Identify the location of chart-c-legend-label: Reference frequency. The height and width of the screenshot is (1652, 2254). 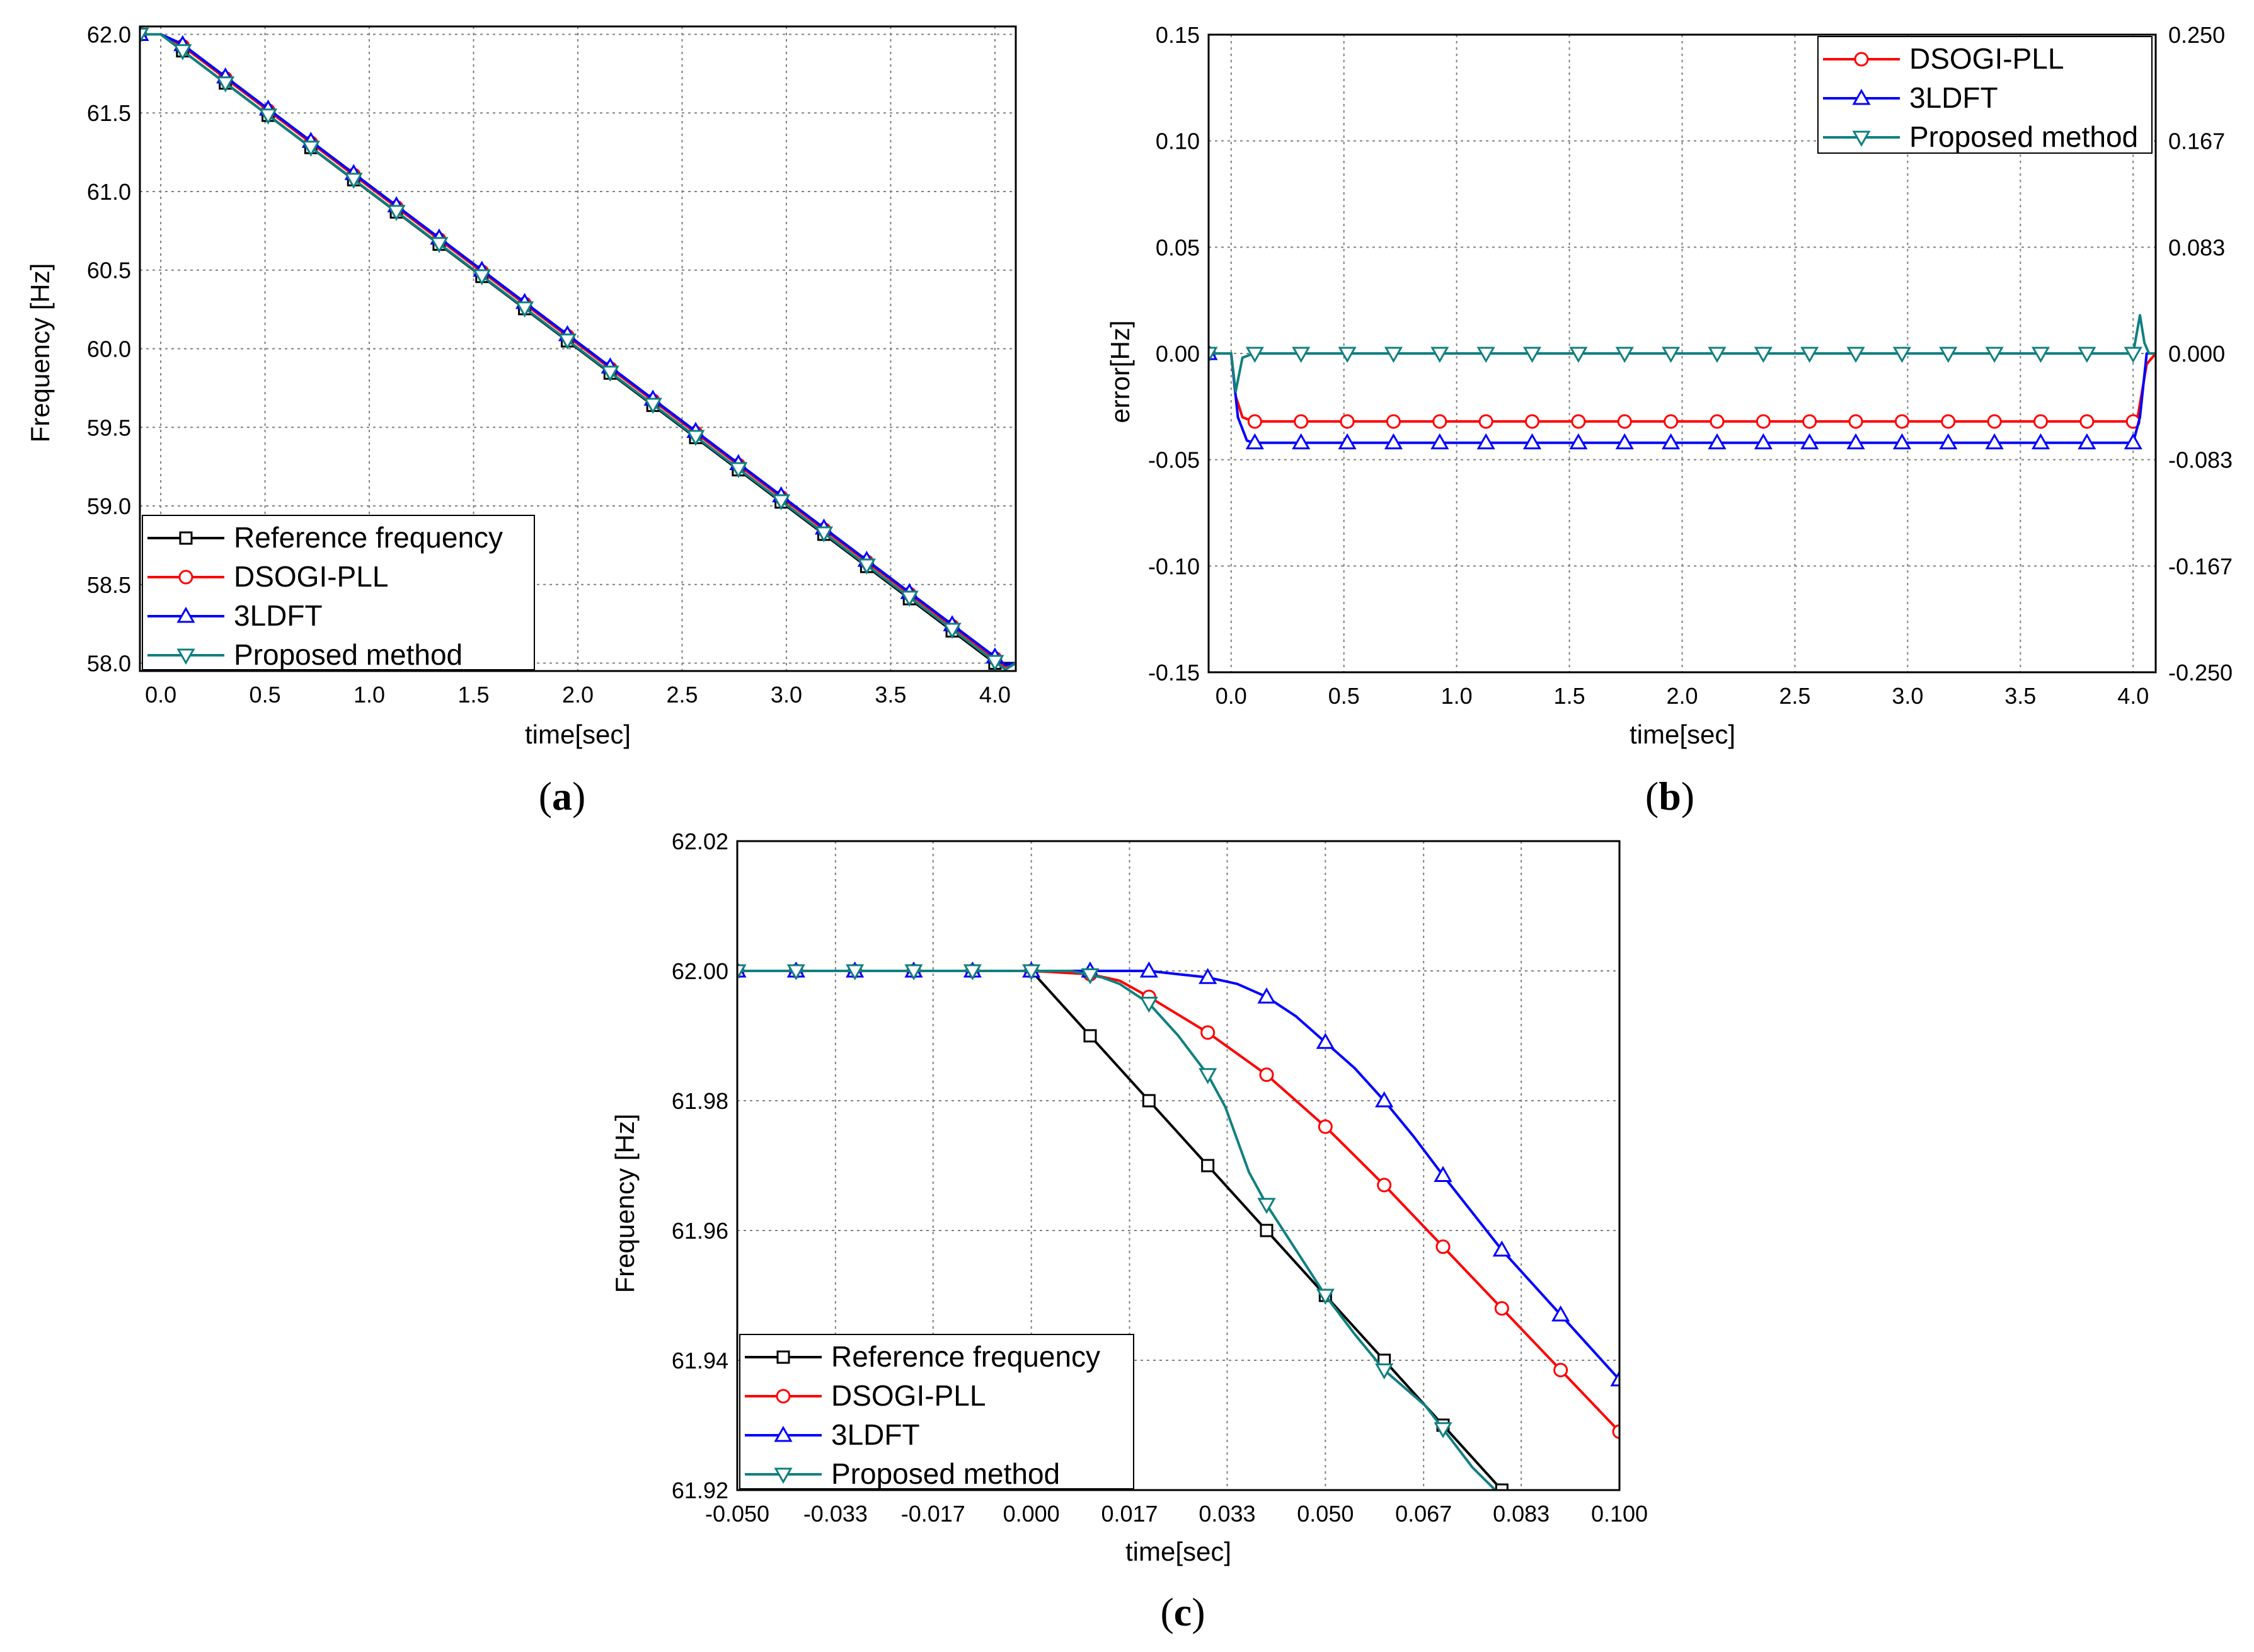
(965, 1356).